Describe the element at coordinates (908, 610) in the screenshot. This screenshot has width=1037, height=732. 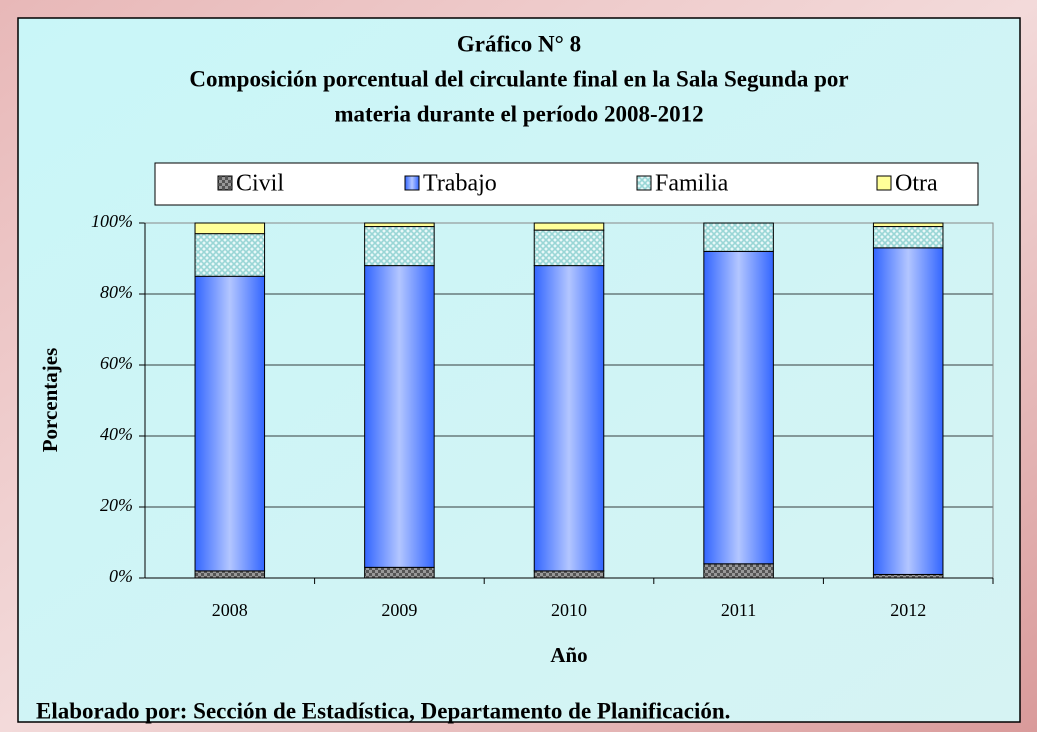
I see `x-tick-label: 2012` at that location.